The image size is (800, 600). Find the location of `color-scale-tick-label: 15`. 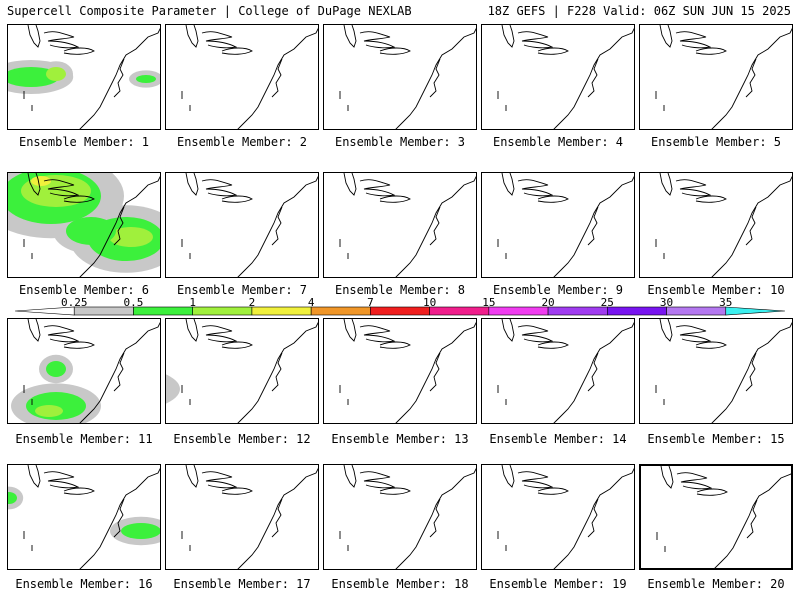

color-scale-tick-label: 15 is located at coordinates (489, 302).